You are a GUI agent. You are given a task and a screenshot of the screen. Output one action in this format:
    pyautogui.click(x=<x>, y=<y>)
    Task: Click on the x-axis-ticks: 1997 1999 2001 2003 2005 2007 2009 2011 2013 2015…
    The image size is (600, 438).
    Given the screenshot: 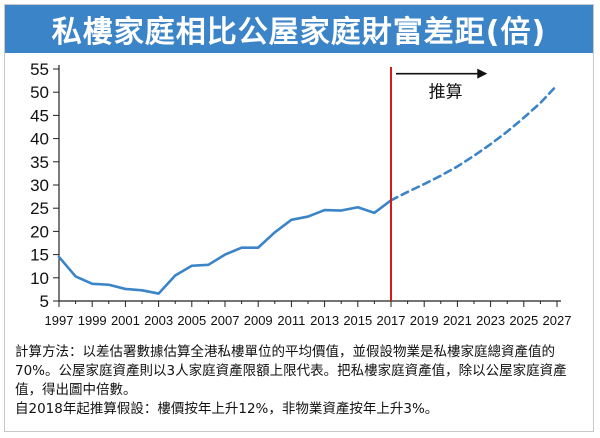 What is the action you would take?
    pyautogui.click(x=308, y=314)
    